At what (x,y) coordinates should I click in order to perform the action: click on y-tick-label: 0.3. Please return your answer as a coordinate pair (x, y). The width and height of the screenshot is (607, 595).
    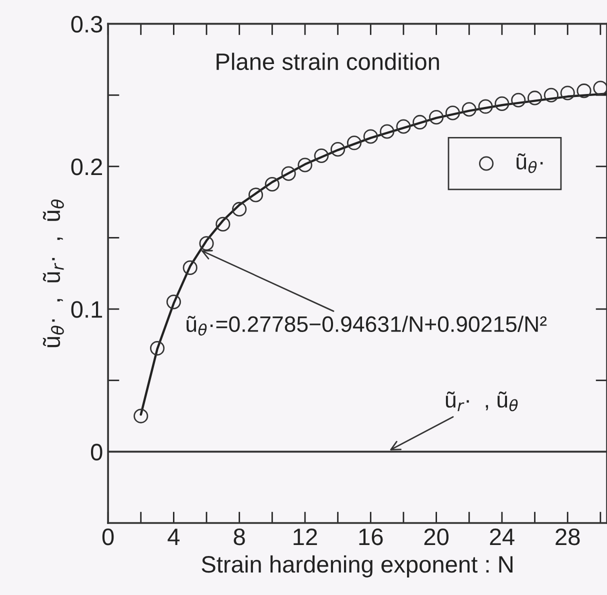
    Looking at the image, I should click on (86, 24).